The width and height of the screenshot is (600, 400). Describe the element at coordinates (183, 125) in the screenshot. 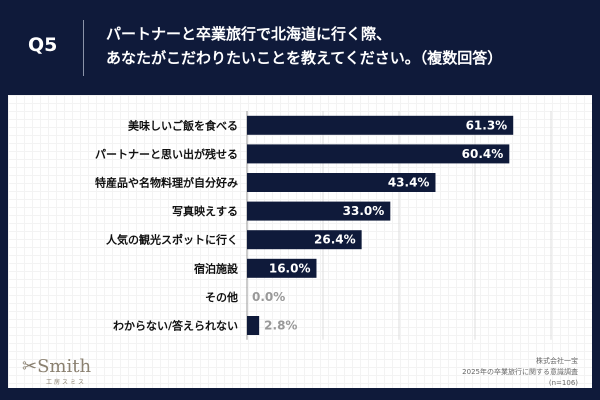

I see `category-label: 美味しいご飯を食べる` at that location.